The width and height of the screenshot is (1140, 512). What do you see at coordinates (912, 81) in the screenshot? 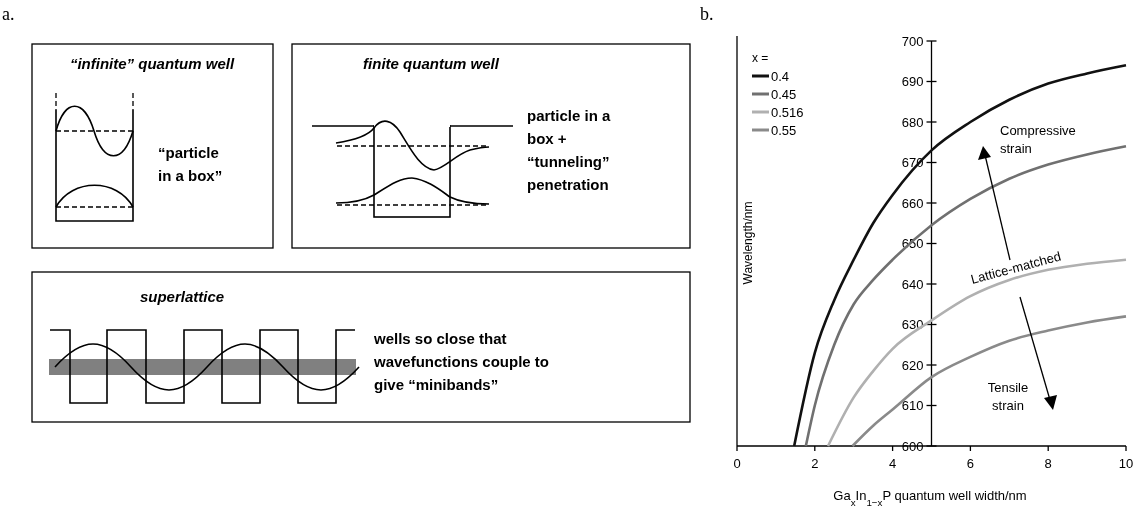
I see `y-tick-label: 690` at bounding box center [912, 81].